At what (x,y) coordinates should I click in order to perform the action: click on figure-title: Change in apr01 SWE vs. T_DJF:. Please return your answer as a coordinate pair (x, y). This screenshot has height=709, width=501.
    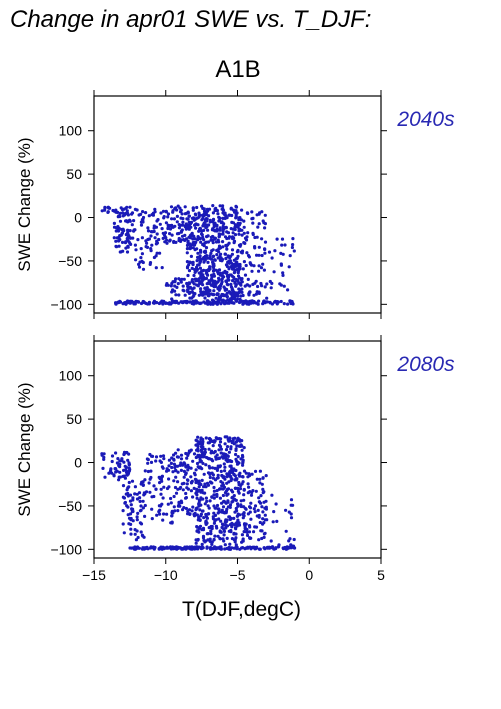
    Looking at the image, I should click on (191, 19).